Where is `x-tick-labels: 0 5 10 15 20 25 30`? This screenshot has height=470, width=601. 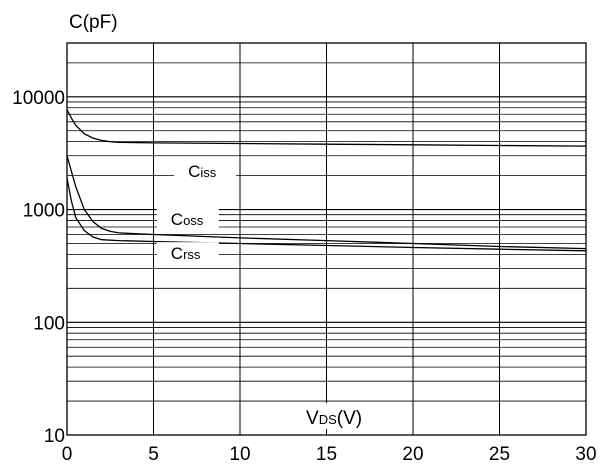 x-tick-labels: 0 5 10 15 20 25 30 is located at coordinates (329, 454).